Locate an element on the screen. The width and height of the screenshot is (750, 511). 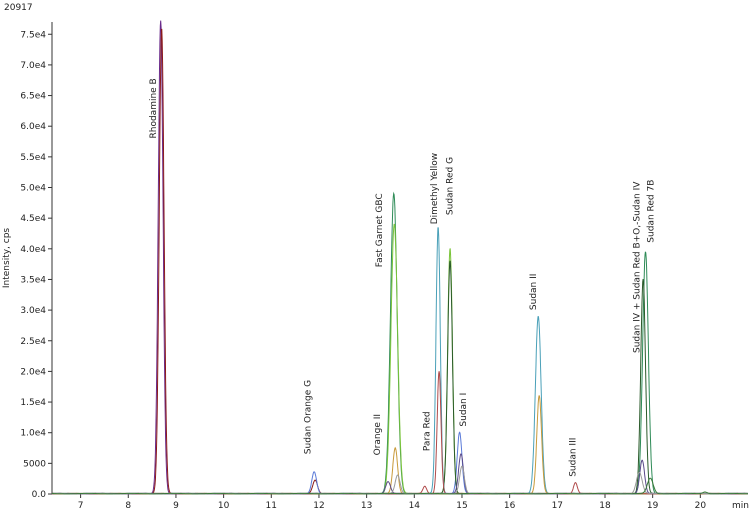
y-tick-label: 6.5e4 is located at coordinates (33, 97).